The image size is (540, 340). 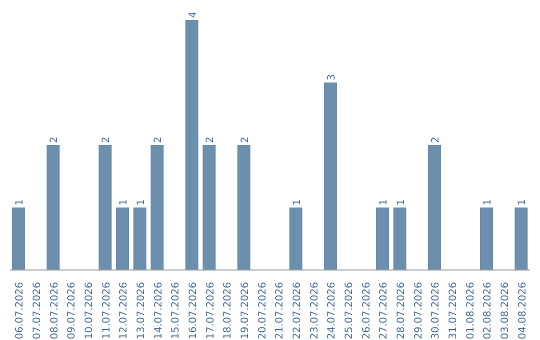 I want to click on x-tick-label: 25.07.2026, so click(x=349, y=311).